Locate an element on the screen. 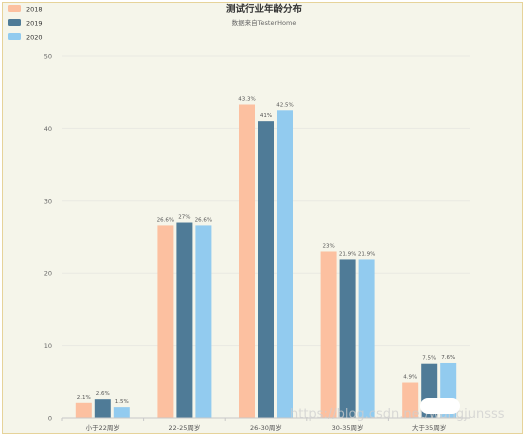 The height and width of the screenshot is (438, 527). watermark-text: https://blog.csdn.net/wangjunsss is located at coordinates (397, 414).